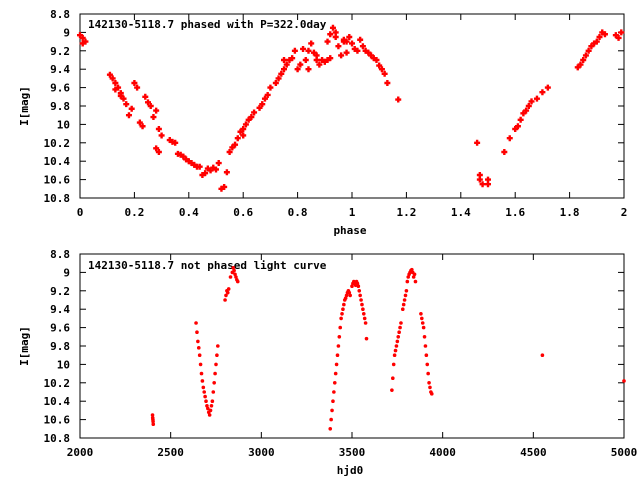  Describe the element at coordinates (24, 106) in the screenshot. I see `phased-y-axis-label: I[mag]` at that location.